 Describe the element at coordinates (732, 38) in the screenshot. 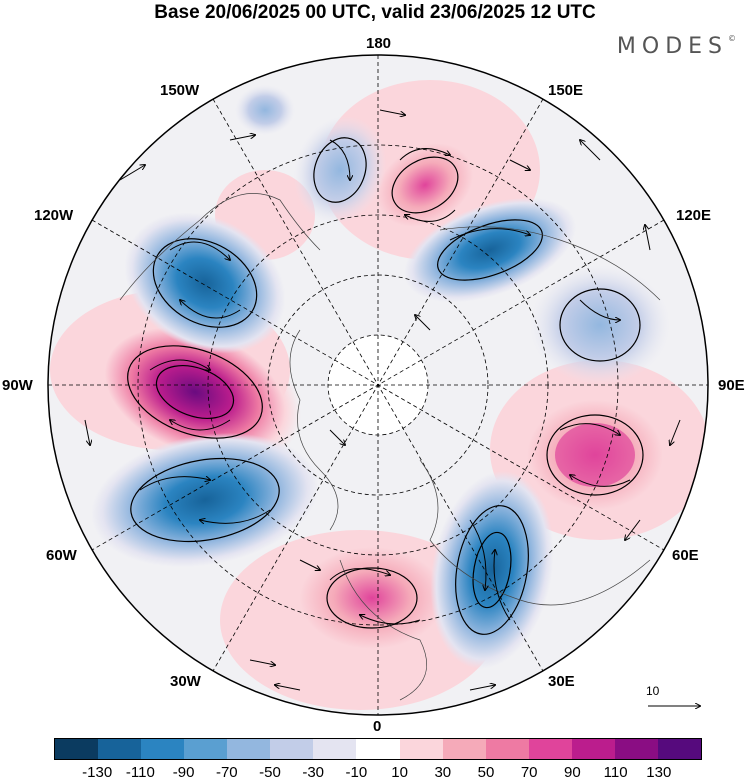

I see `copyright-mark: ©` at that location.